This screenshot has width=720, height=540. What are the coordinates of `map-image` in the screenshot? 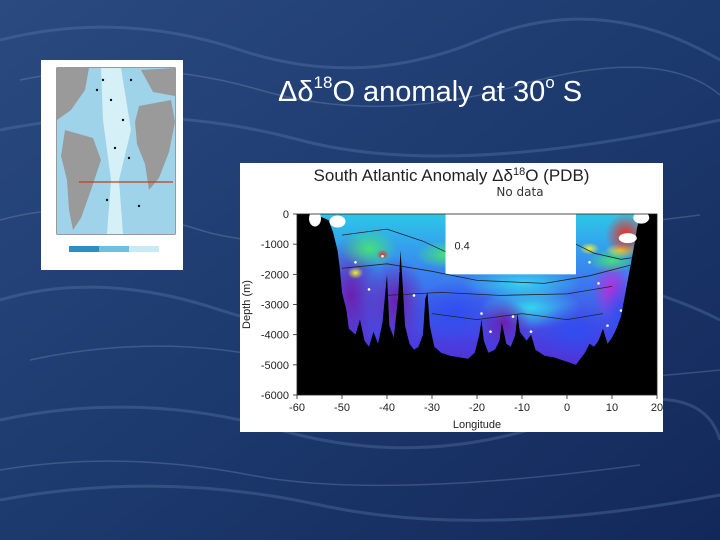 It's located at (112, 165).